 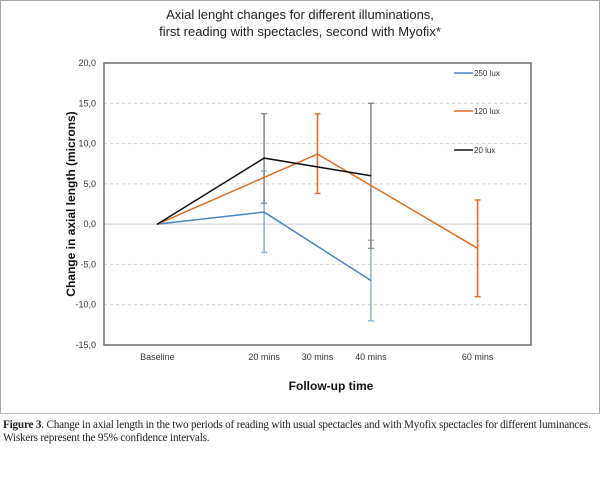 I want to click on y-tick-label: 15,0, so click(x=87, y=103).